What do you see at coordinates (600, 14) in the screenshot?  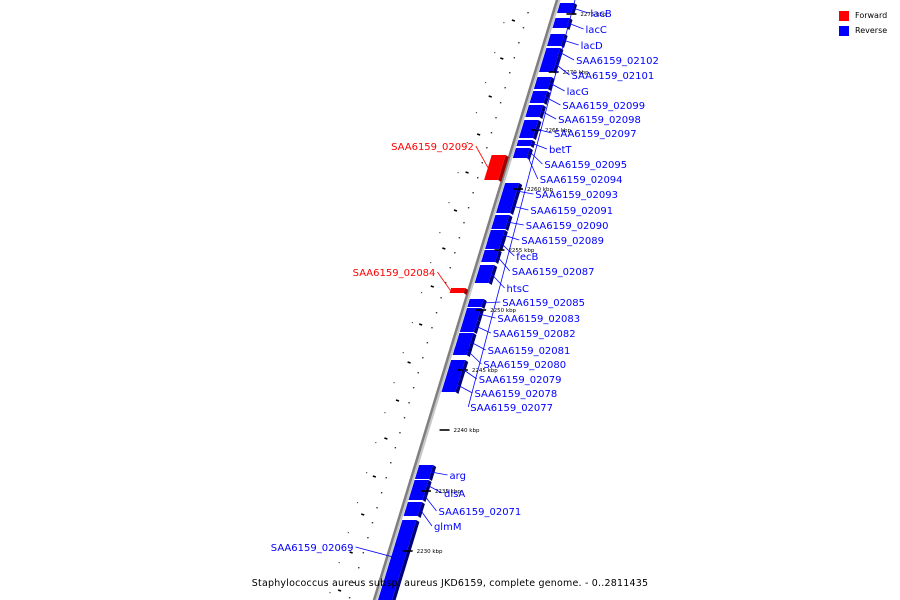 I see `gene-label: lacB` at bounding box center [600, 14].